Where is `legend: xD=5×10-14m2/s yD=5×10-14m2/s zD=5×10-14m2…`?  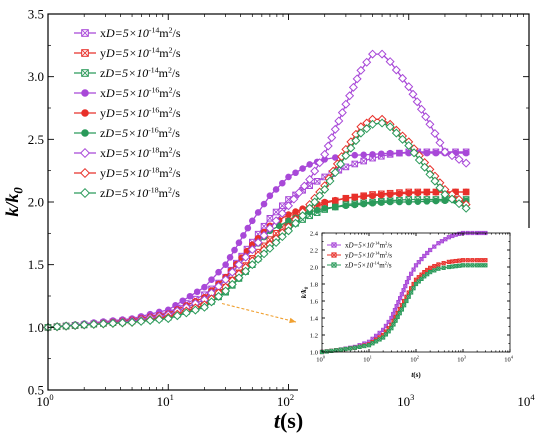
legend: xD=5×10-14m2/s yD=5×10-14m2/s zD=5×10-14m2… is located at coordinates (127, 112).